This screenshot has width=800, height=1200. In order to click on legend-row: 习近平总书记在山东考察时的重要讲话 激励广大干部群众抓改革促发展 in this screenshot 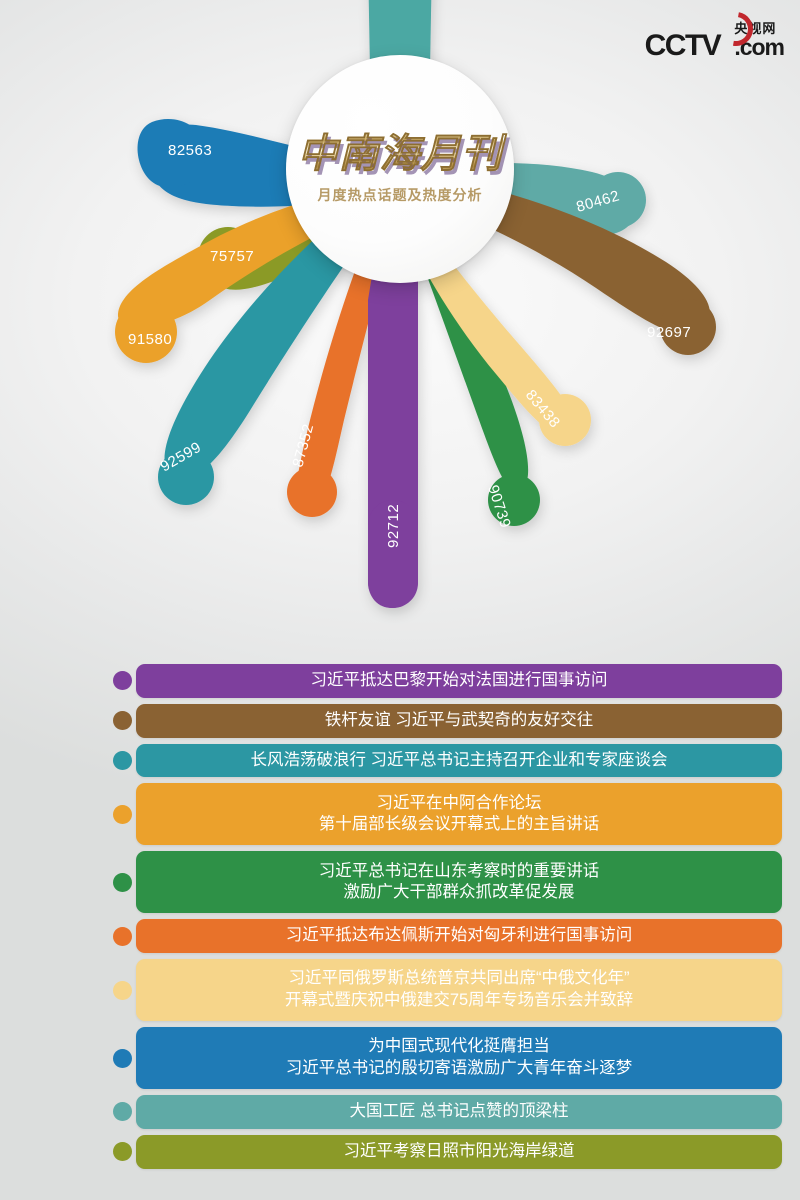, I will do `click(400, 882)`.